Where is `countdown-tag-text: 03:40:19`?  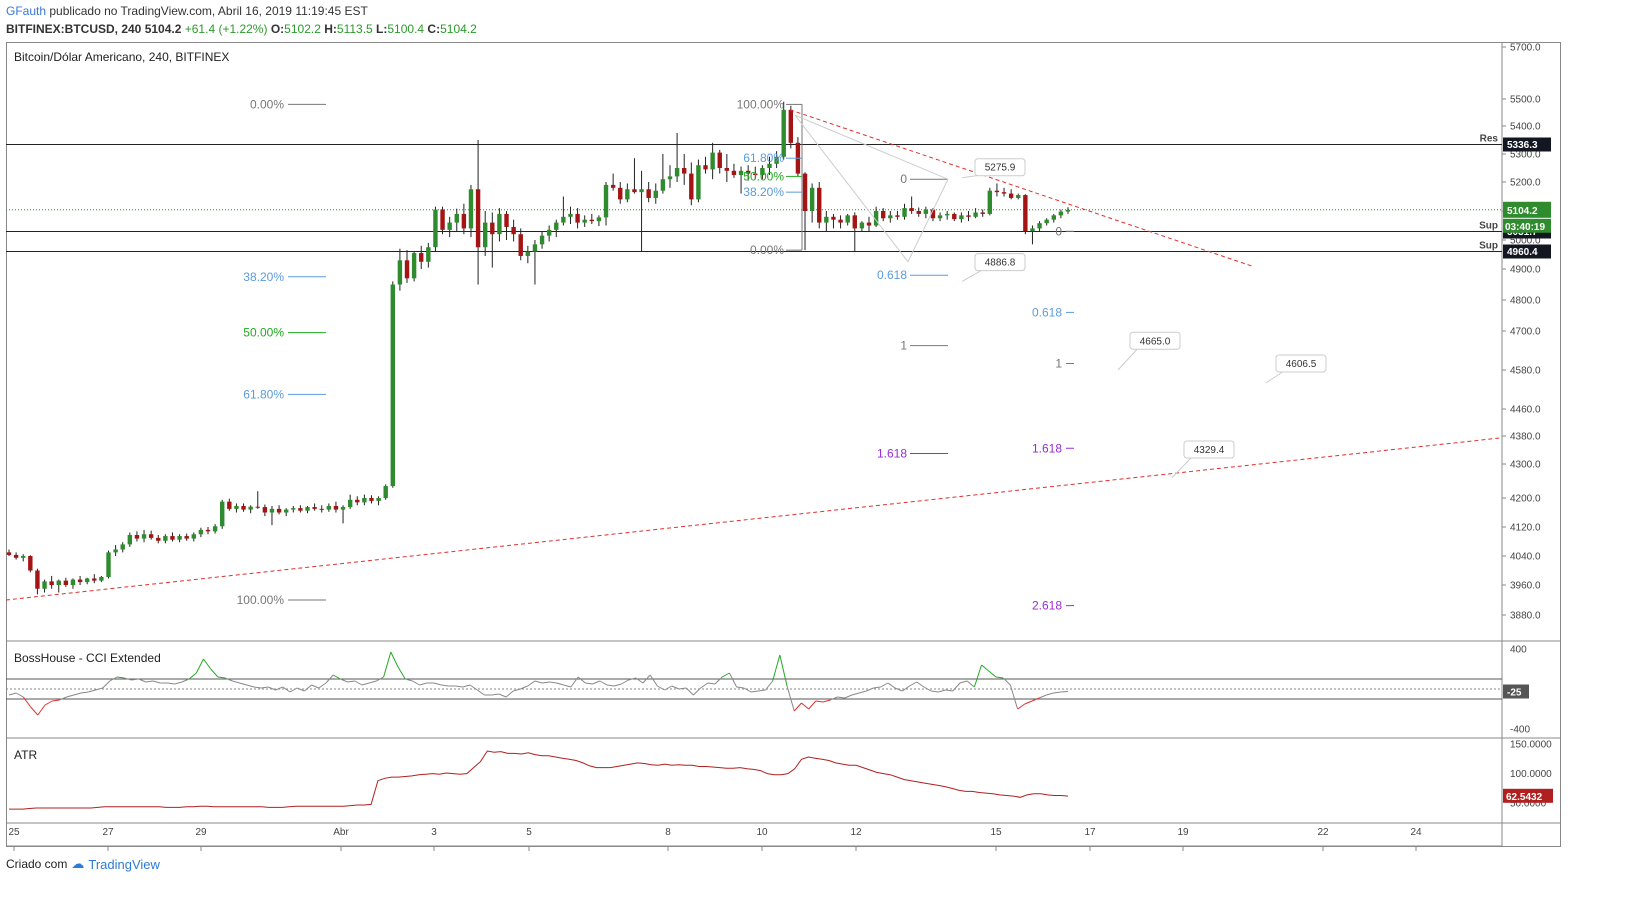 countdown-tag-text: 03:40:19 is located at coordinates (1525, 227).